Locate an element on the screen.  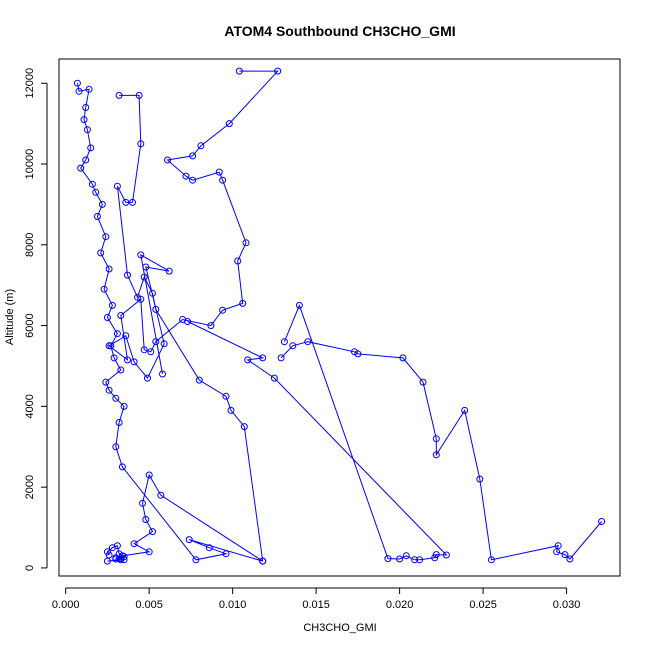
x-tick-label: 0.020 is located at coordinates (400, 605).